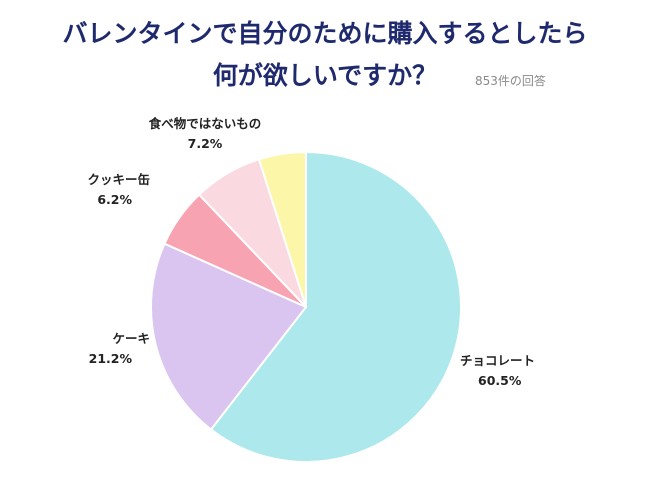 This screenshot has width=650, height=488. I want to click on slice-label-3: 食べ物ではないもの, so click(205, 123).